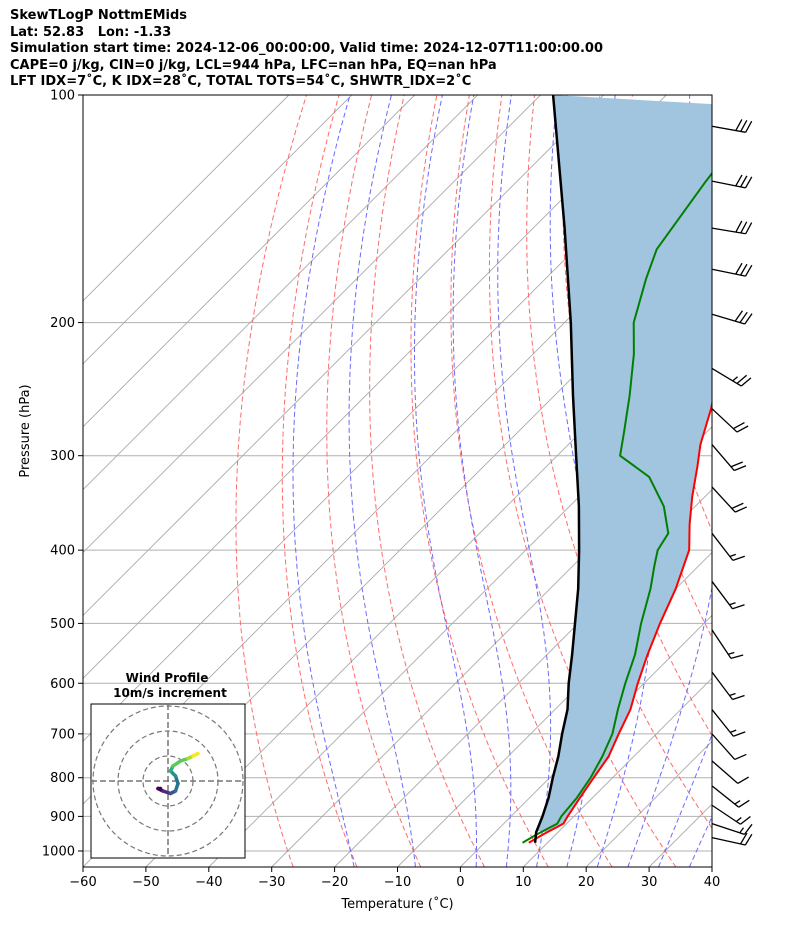 The height and width of the screenshot is (937, 794). I want to click on temperature-line, so click(620, 621).